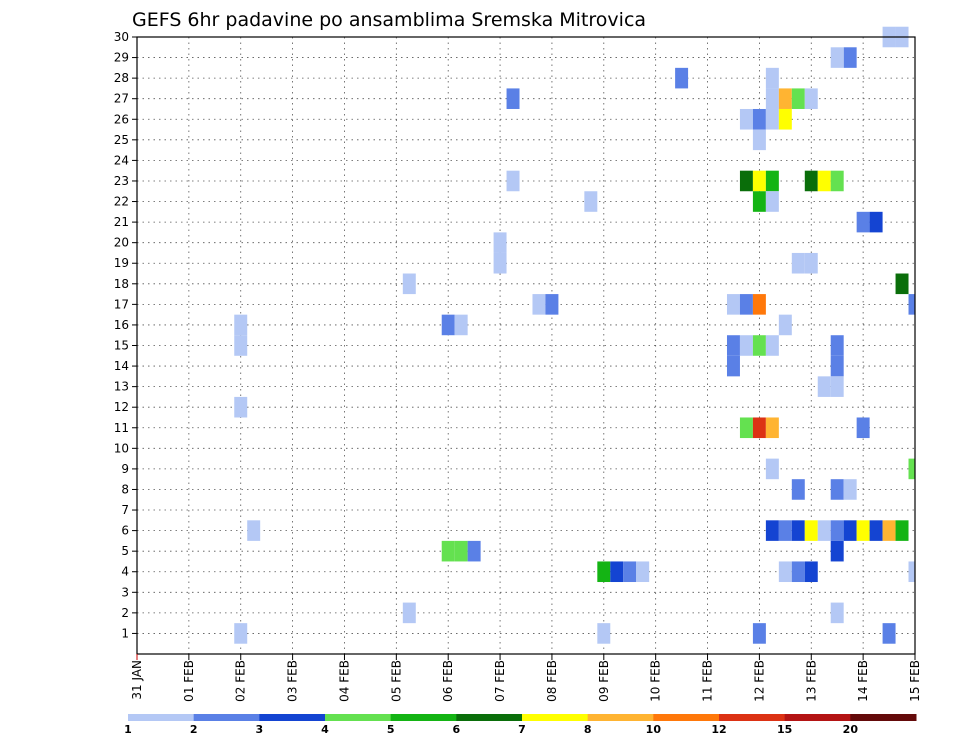  What do you see at coordinates (121, 407) in the screenshot?
I see `y-tick-label: 12` at bounding box center [121, 407].